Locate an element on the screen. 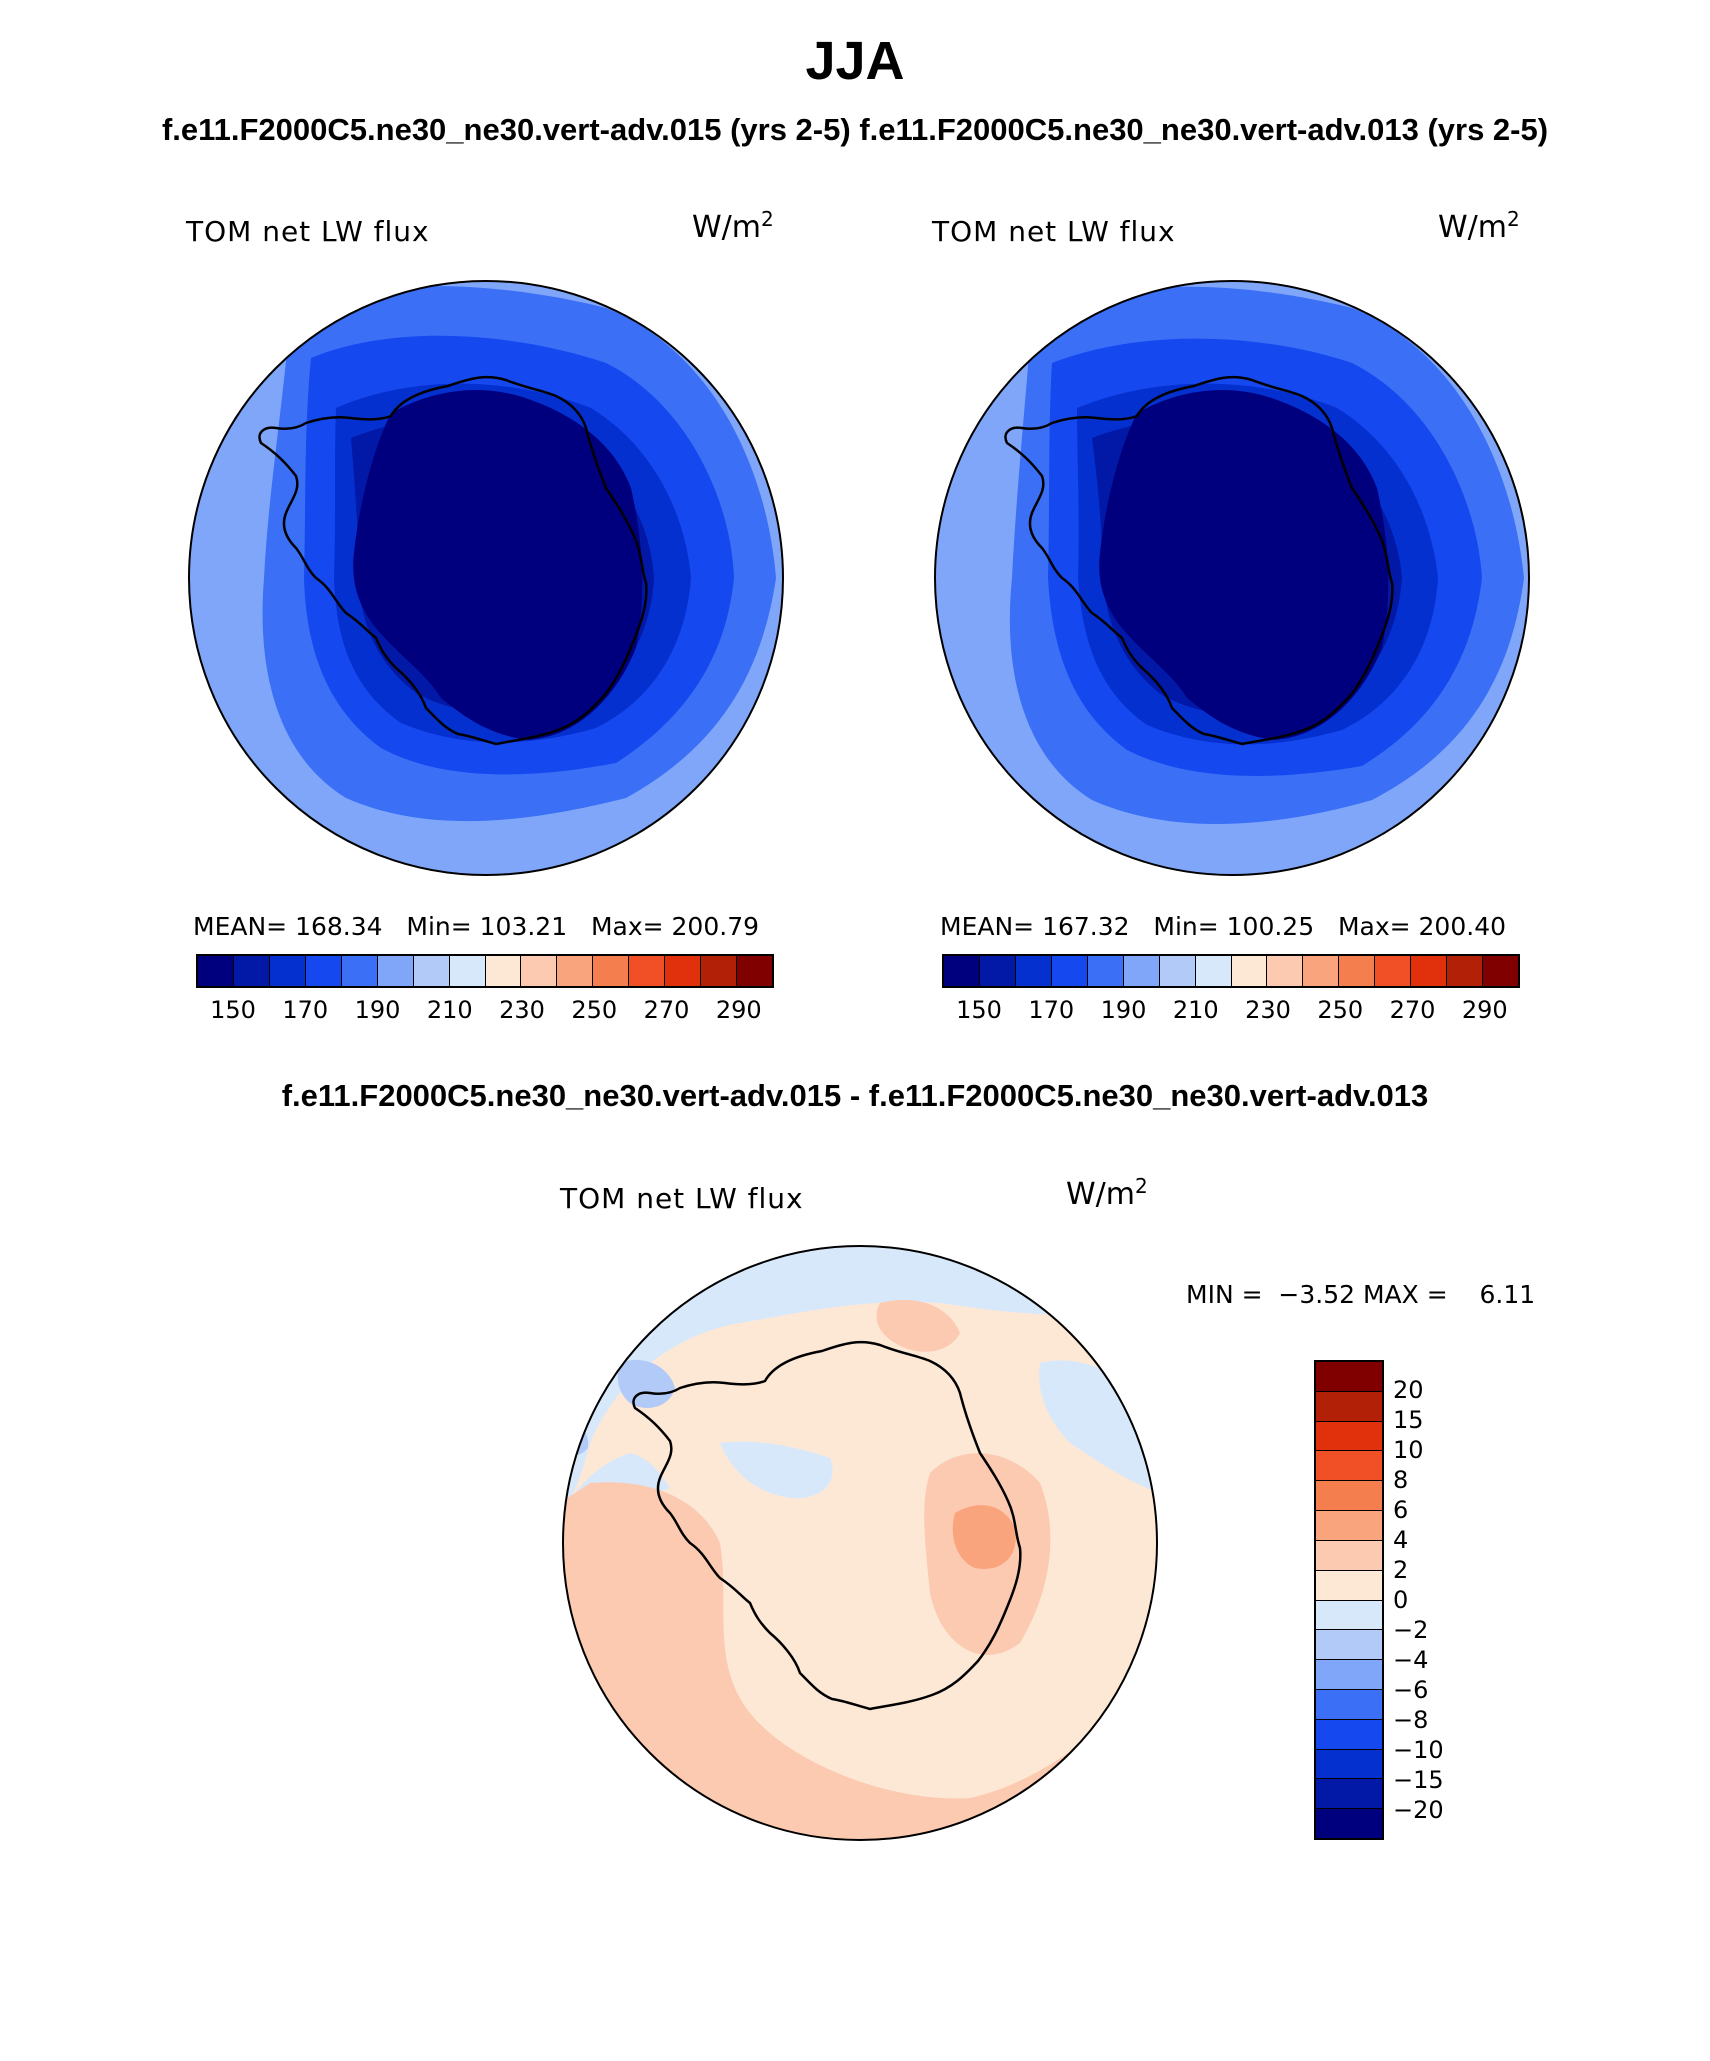 Image resolution: width=1710 pixels, height=2061 pixels. right-colorbar-tick-label: 150 is located at coordinates (979, 1010).